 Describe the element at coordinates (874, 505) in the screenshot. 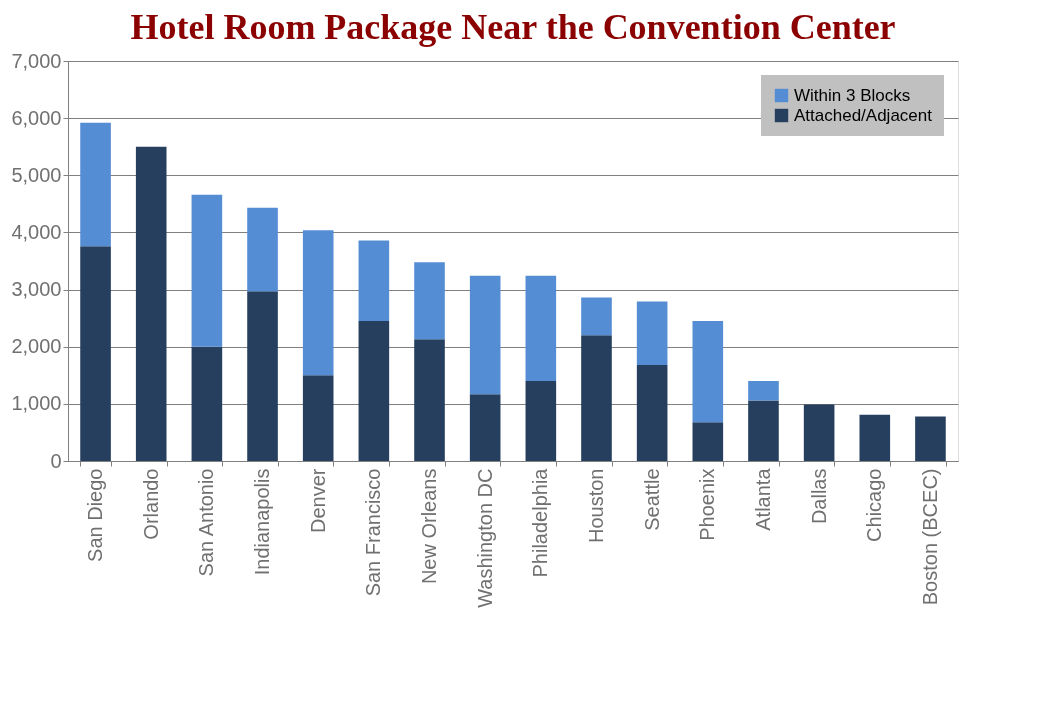

I see `x-tick-label: Chicago` at that location.